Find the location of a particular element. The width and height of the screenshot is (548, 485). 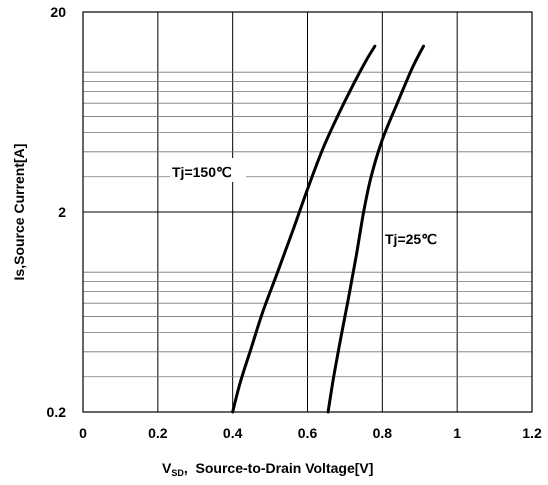

x-tick-label-3: 0.6 is located at coordinates (308, 433).